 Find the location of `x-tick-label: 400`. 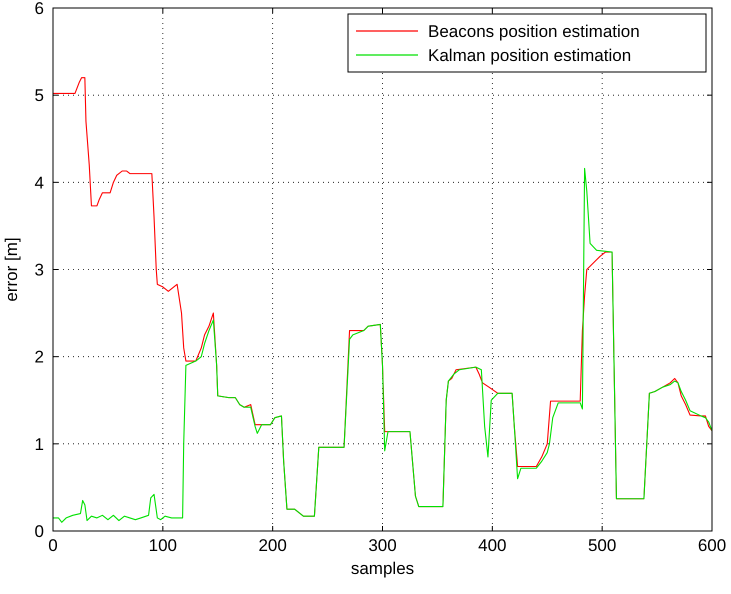

x-tick-label: 400 is located at coordinates (492, 545).